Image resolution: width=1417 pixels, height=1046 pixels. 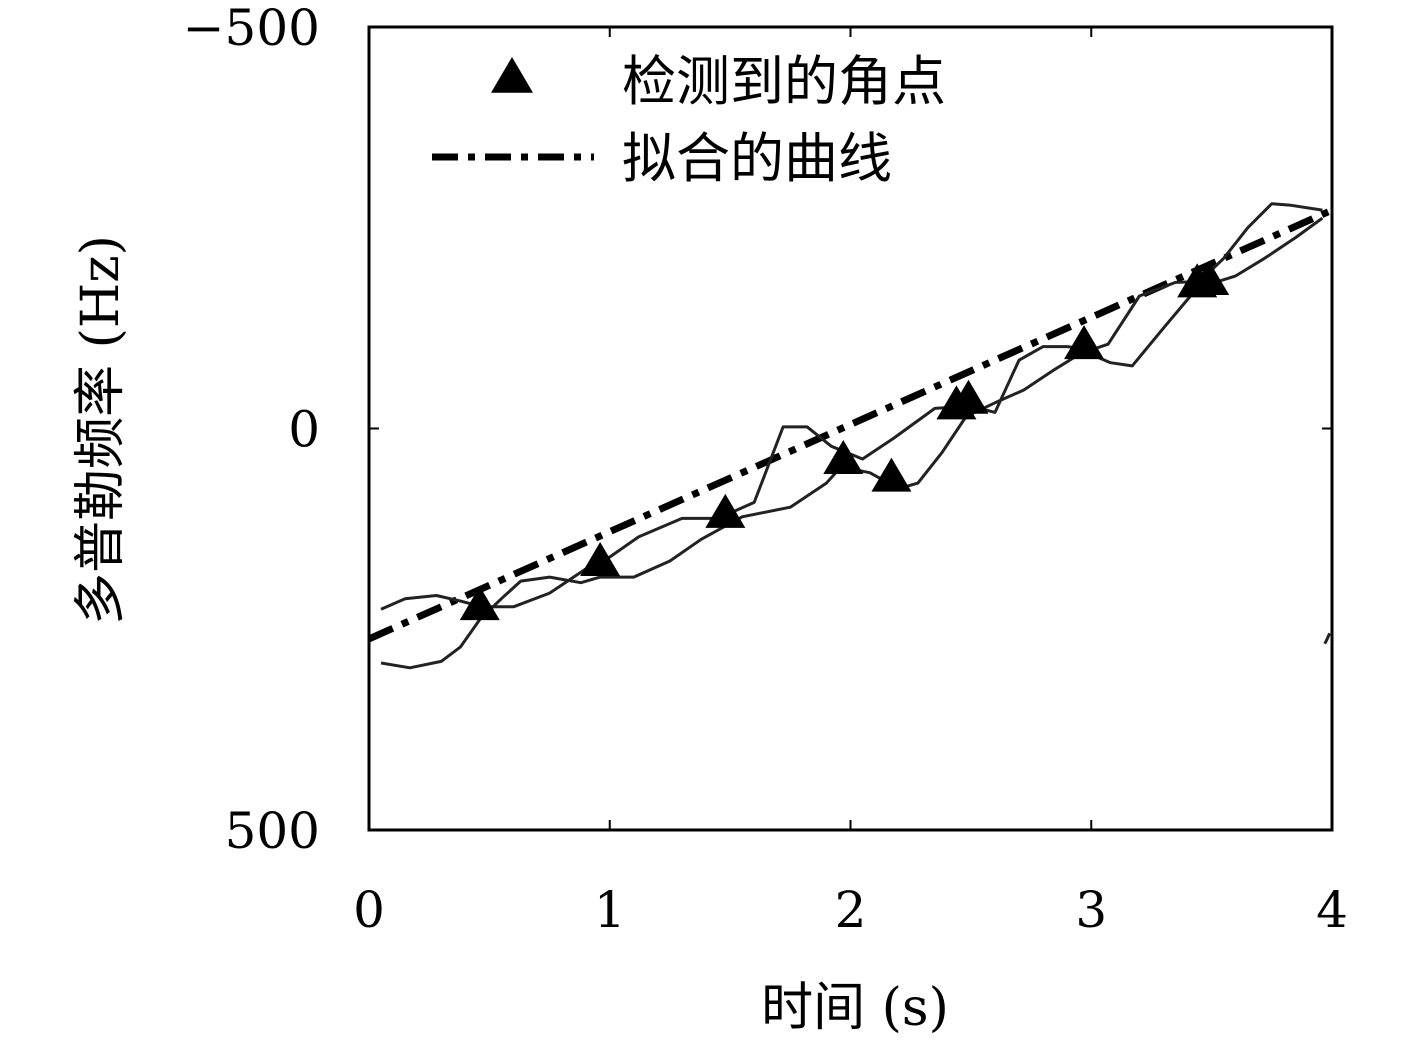 What do you see at coordinates (610, 910) in the screenshot?
I see `x-tick-label: 1` at bounding box center [610, 910].